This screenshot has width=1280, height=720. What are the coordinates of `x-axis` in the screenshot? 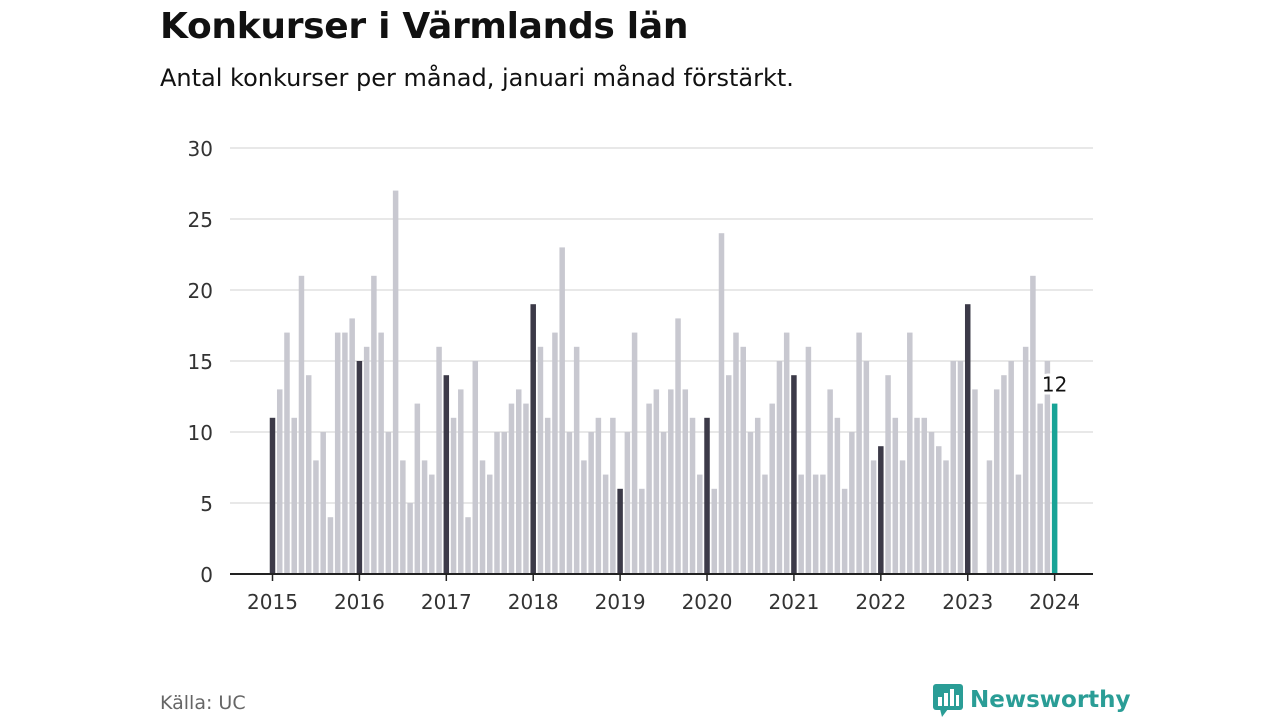 It's located at (661, 577).